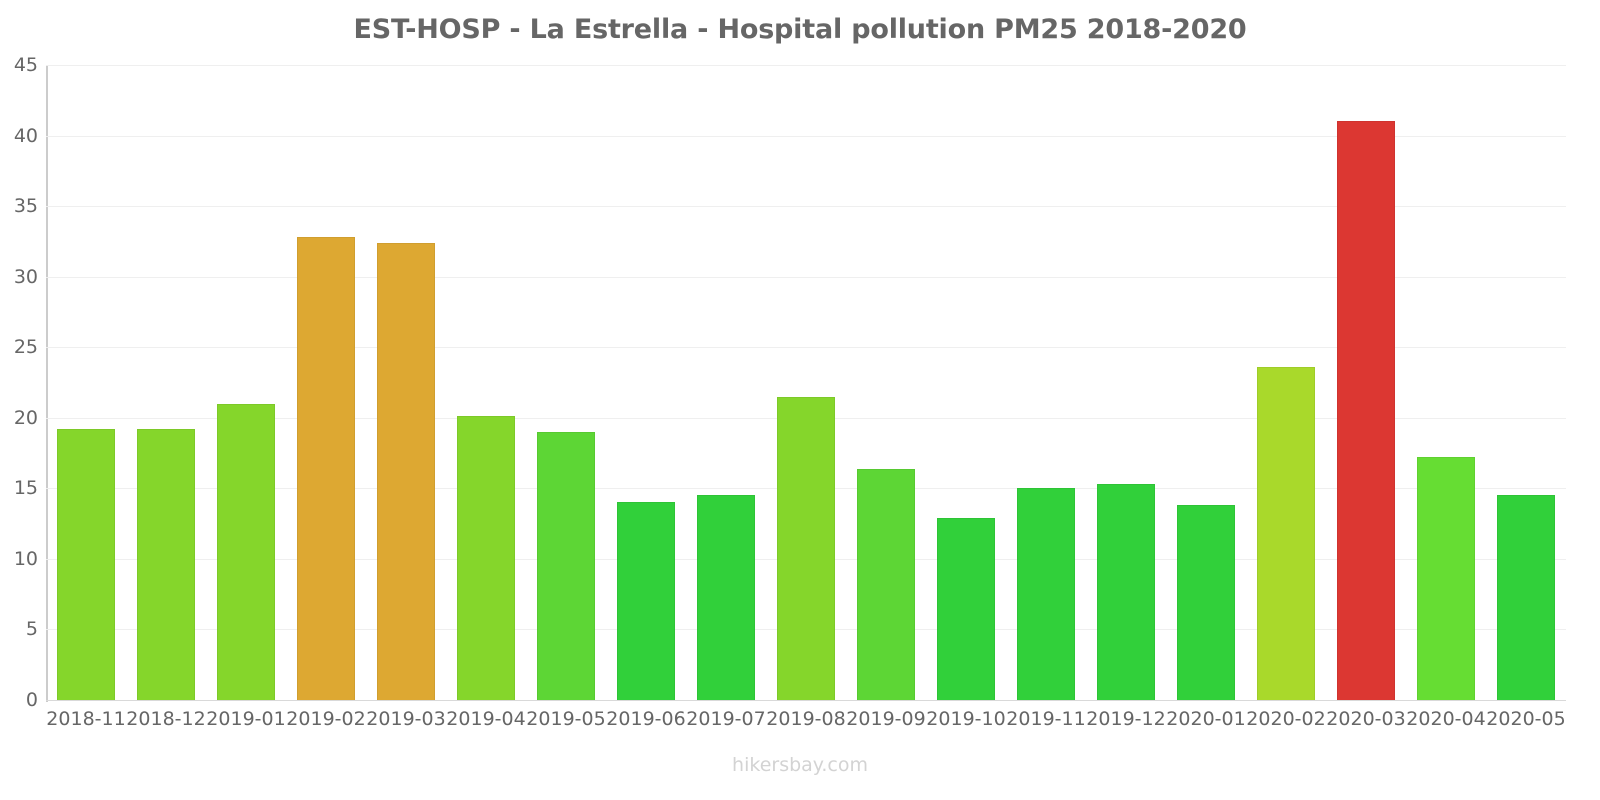 This screenshot has height=800, width=1600. Describe the element at coordinates (486, 719) in the screenshot. I see `x-axis-tick-label: 2019-04` at that location.